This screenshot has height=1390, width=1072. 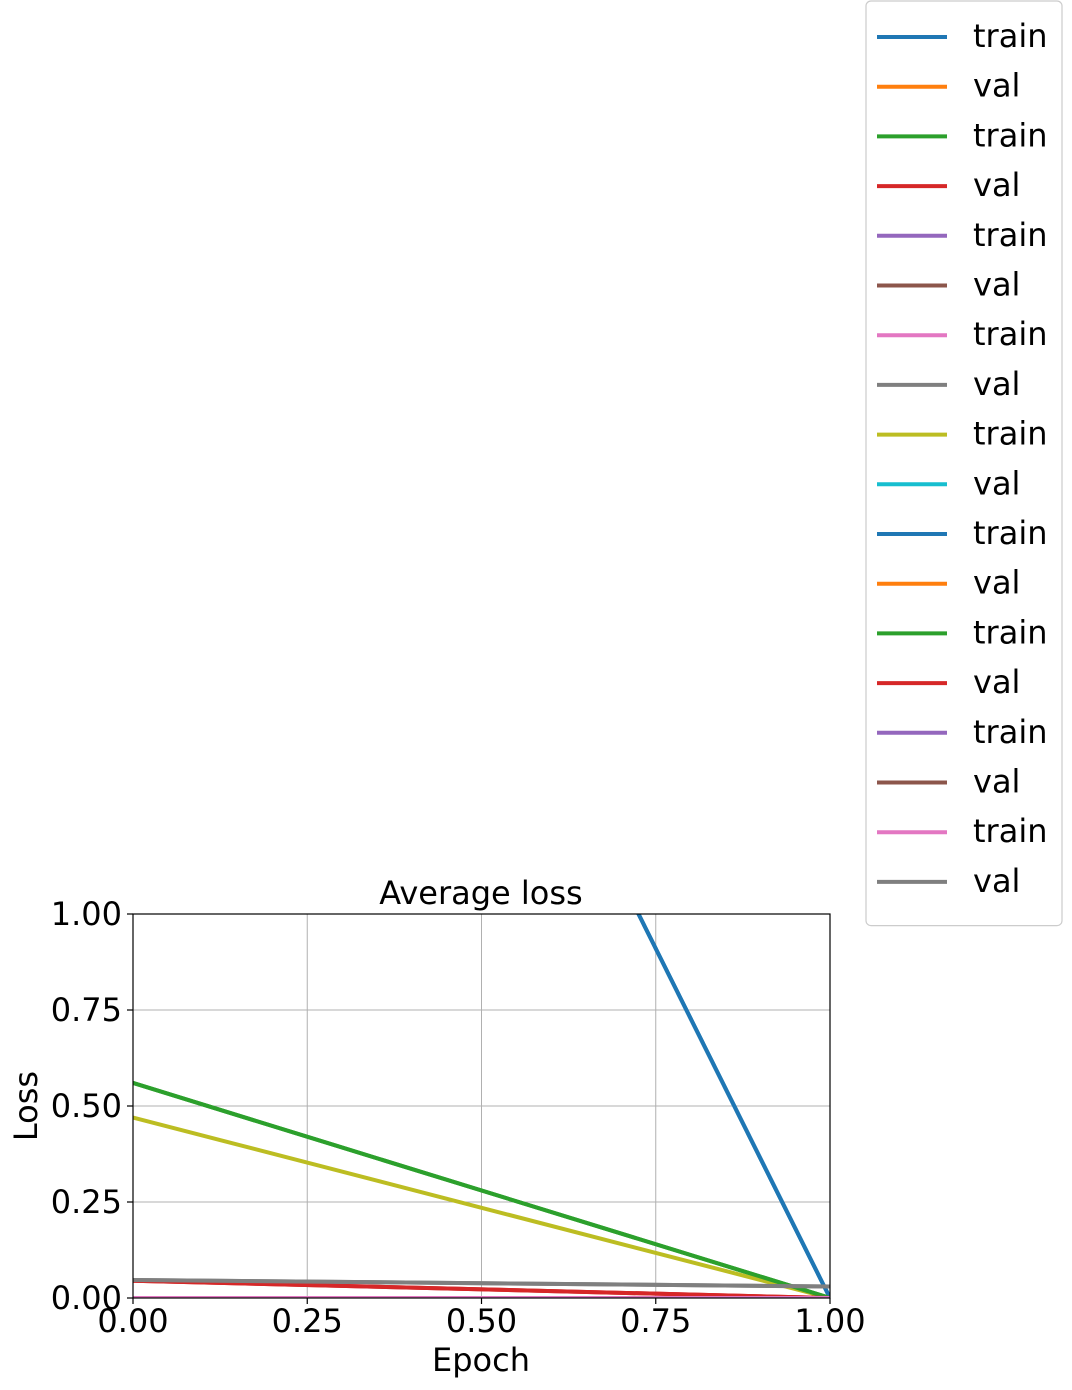 I want to click on x-tick-label: 1.00, so click(x=829, y=1321).